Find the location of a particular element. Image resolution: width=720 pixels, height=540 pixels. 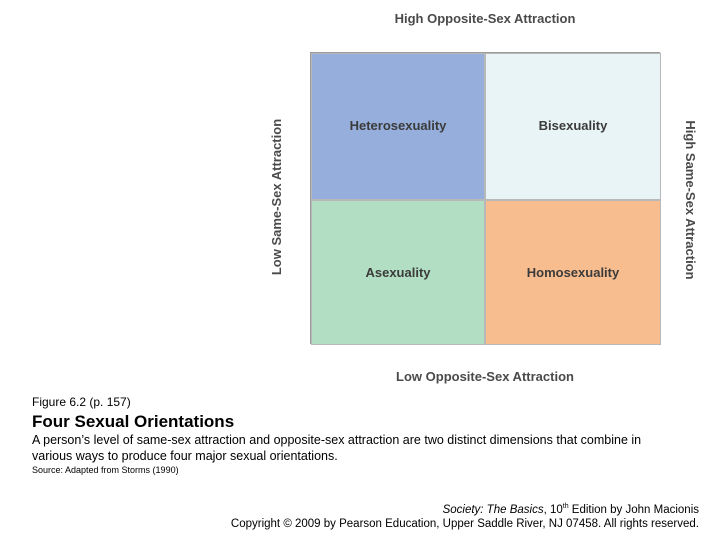

figure-source: Source: Adapted from Storms (1990) is located at coordinates (105, 470).